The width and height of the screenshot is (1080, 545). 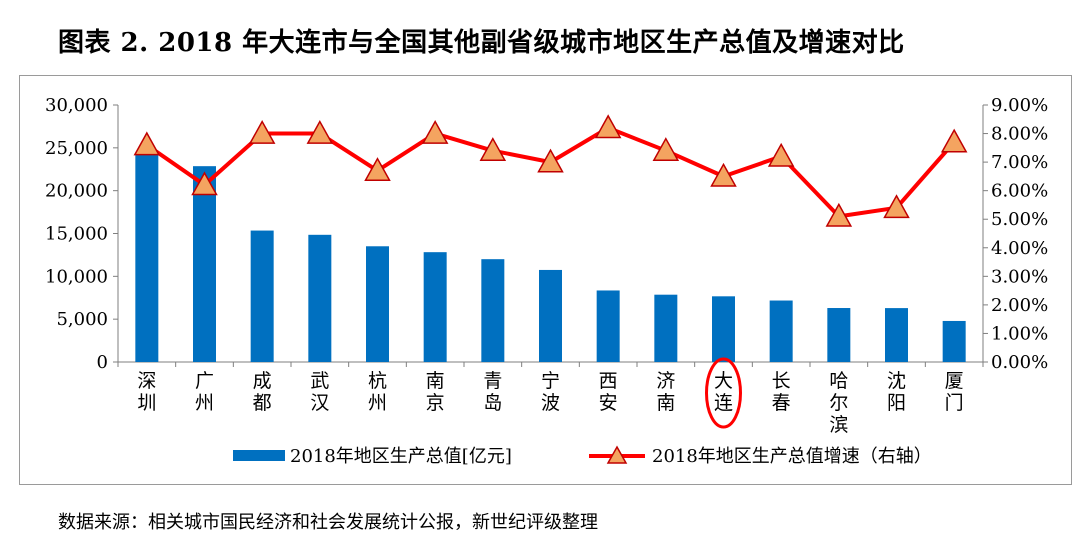 I want to click on category-char: 尔, so click(x=838, y=403).